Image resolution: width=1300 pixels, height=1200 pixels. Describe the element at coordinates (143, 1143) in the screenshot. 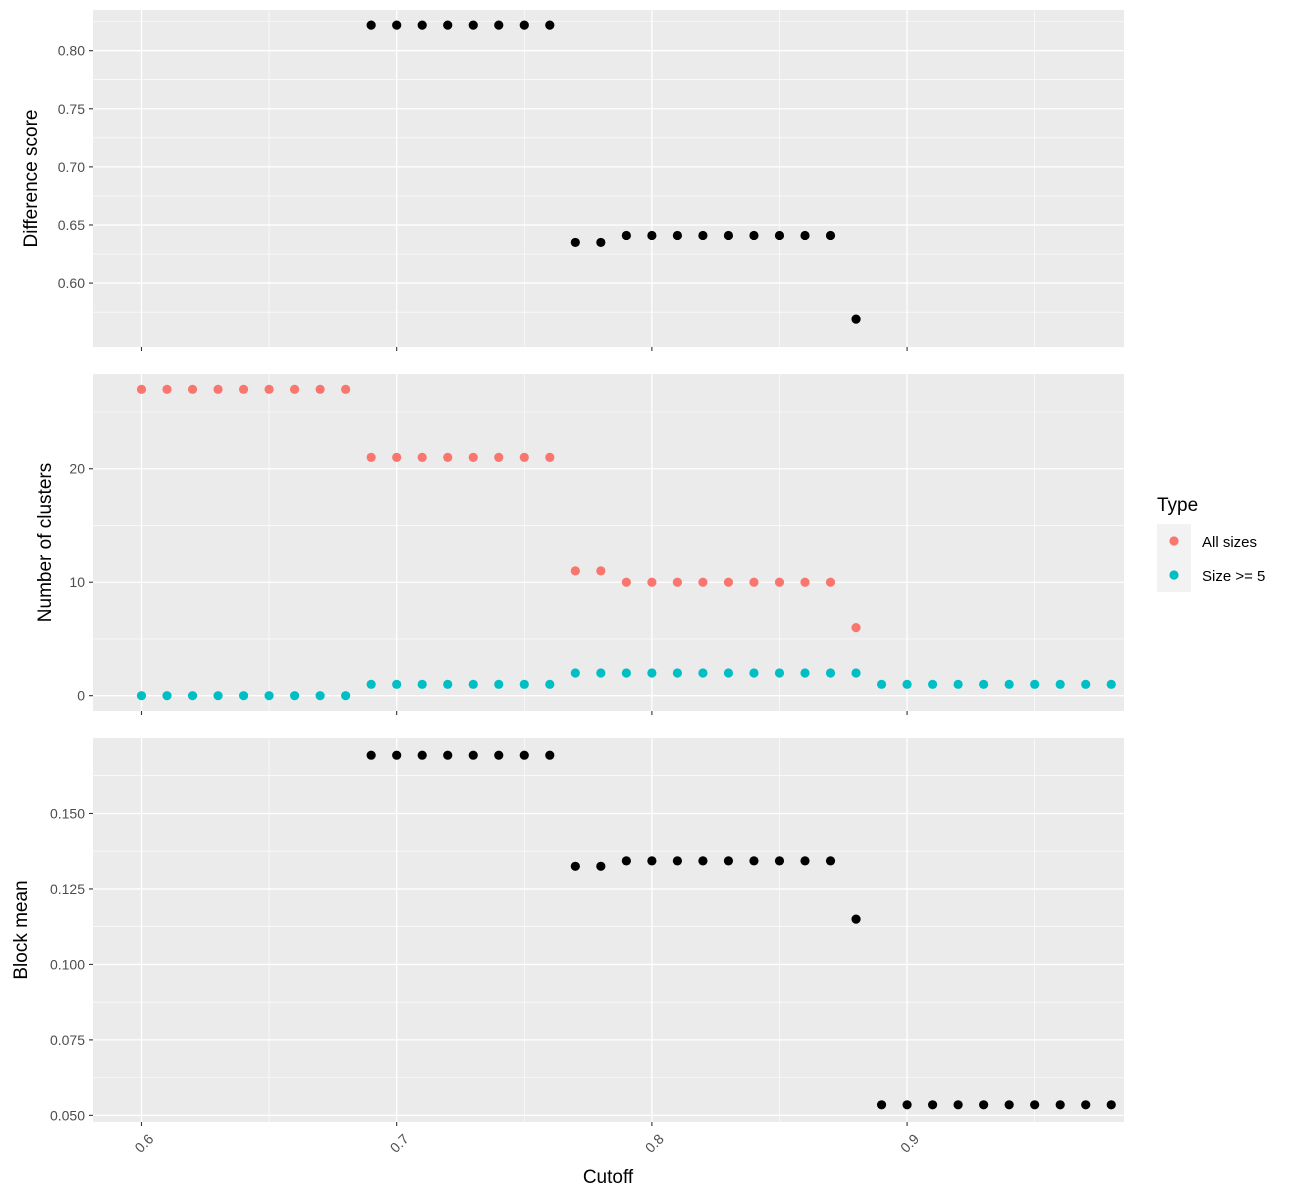

I see `x-tick-label: 0.6` at that location.